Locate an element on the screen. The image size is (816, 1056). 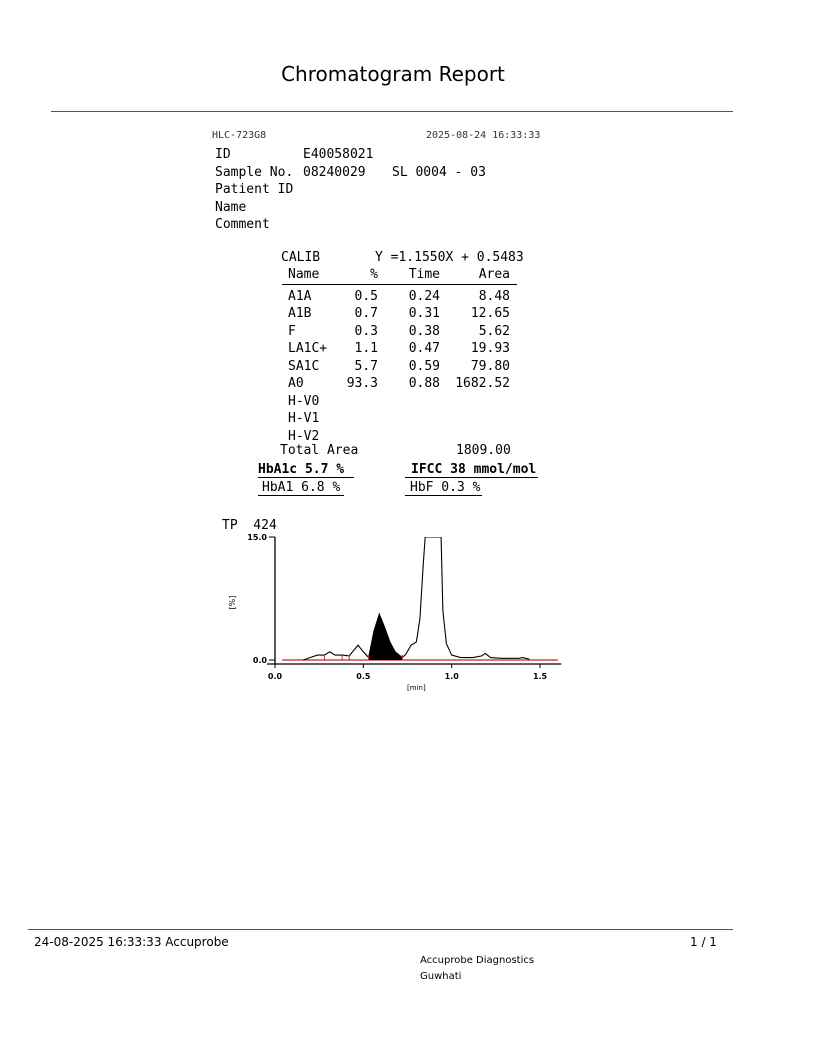
cell-percent: 1.1 is located at coordinates (366, 348).